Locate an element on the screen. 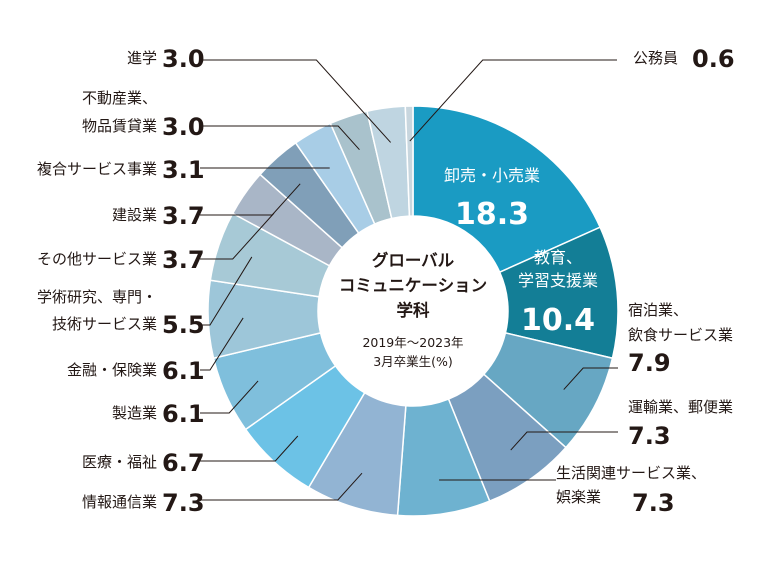 The height and width of the screenshot is (576, 768). slice-7-value: 6.1 is located at coordinates (183, 414).